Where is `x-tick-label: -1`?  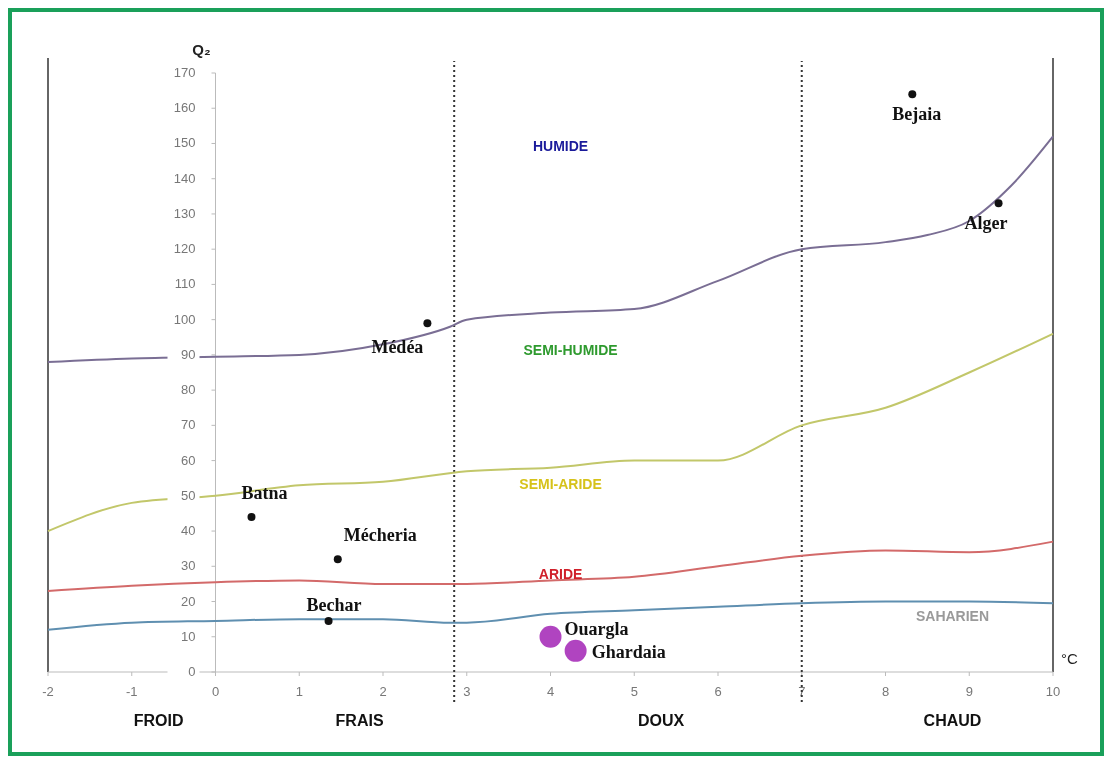 x-tick-label: -1 is located at coordinates (131, 691).